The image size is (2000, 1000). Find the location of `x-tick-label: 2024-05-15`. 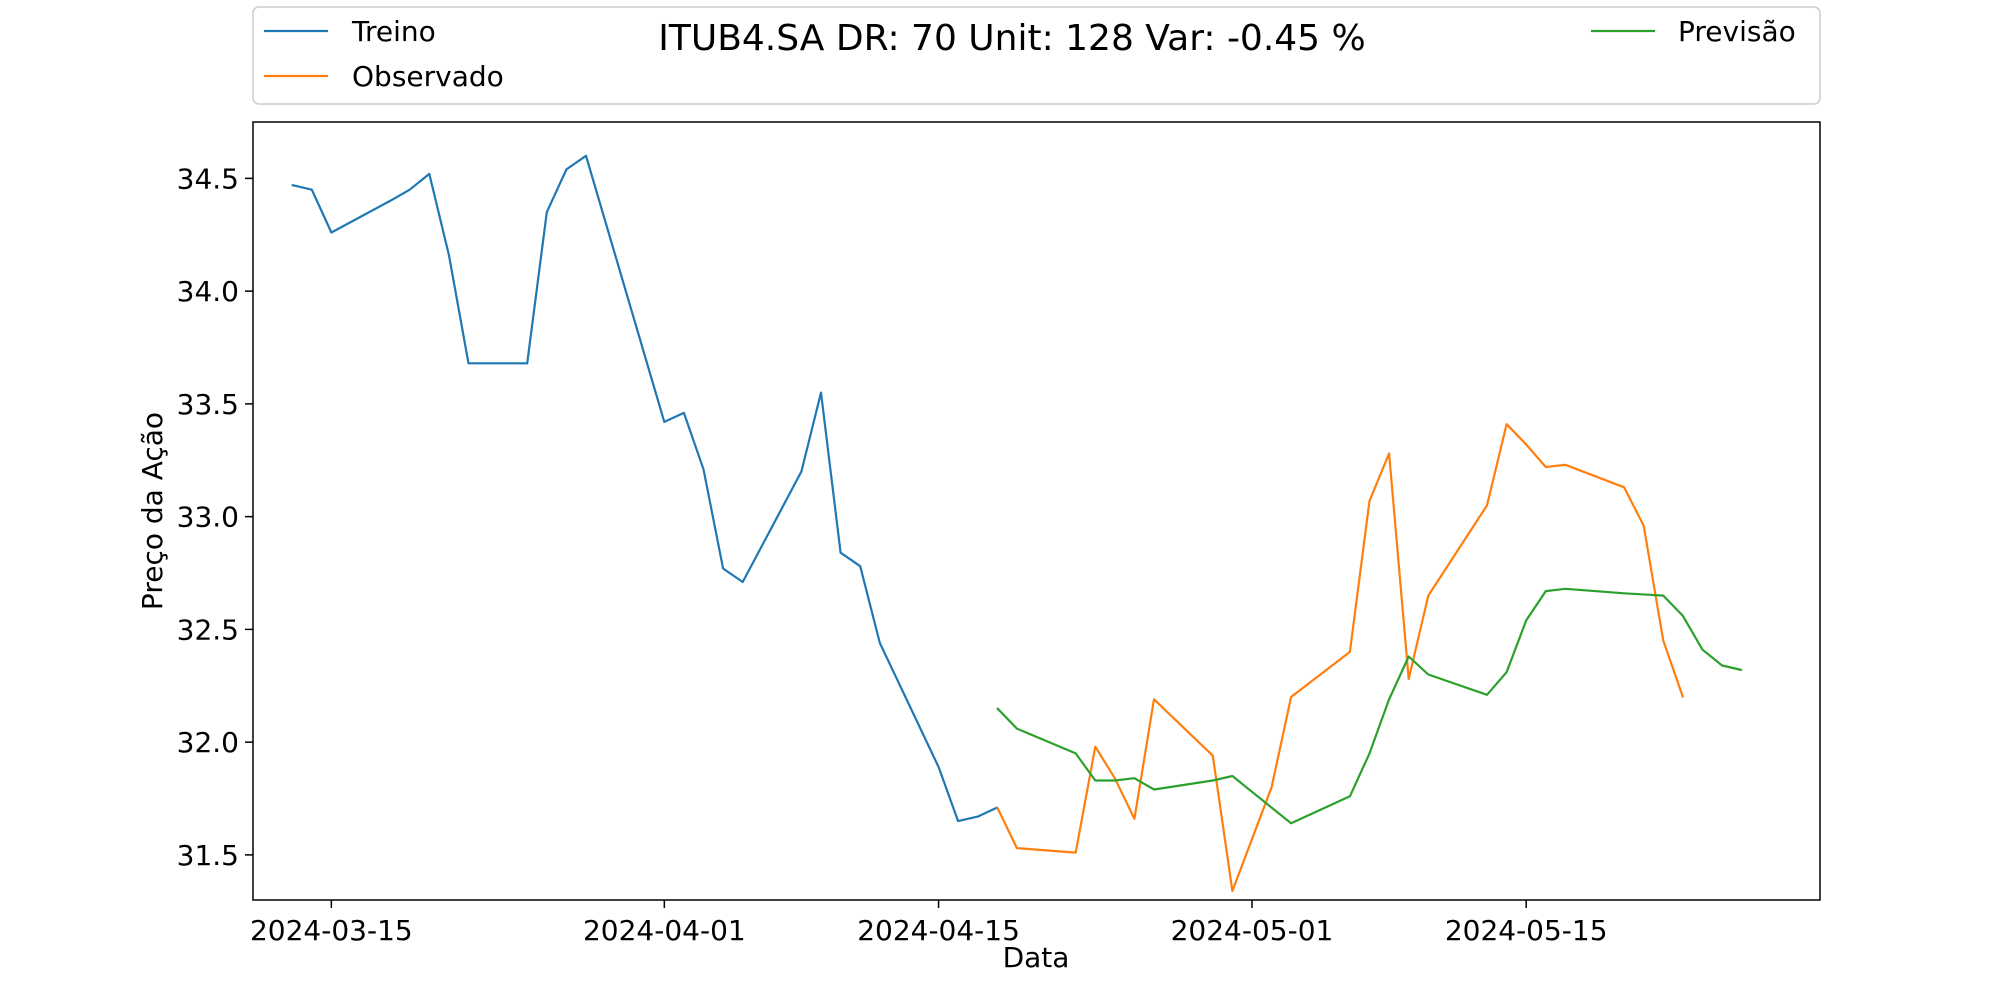

x-tick-label: 2024-05-15 is located at coordinates (1526, 930).